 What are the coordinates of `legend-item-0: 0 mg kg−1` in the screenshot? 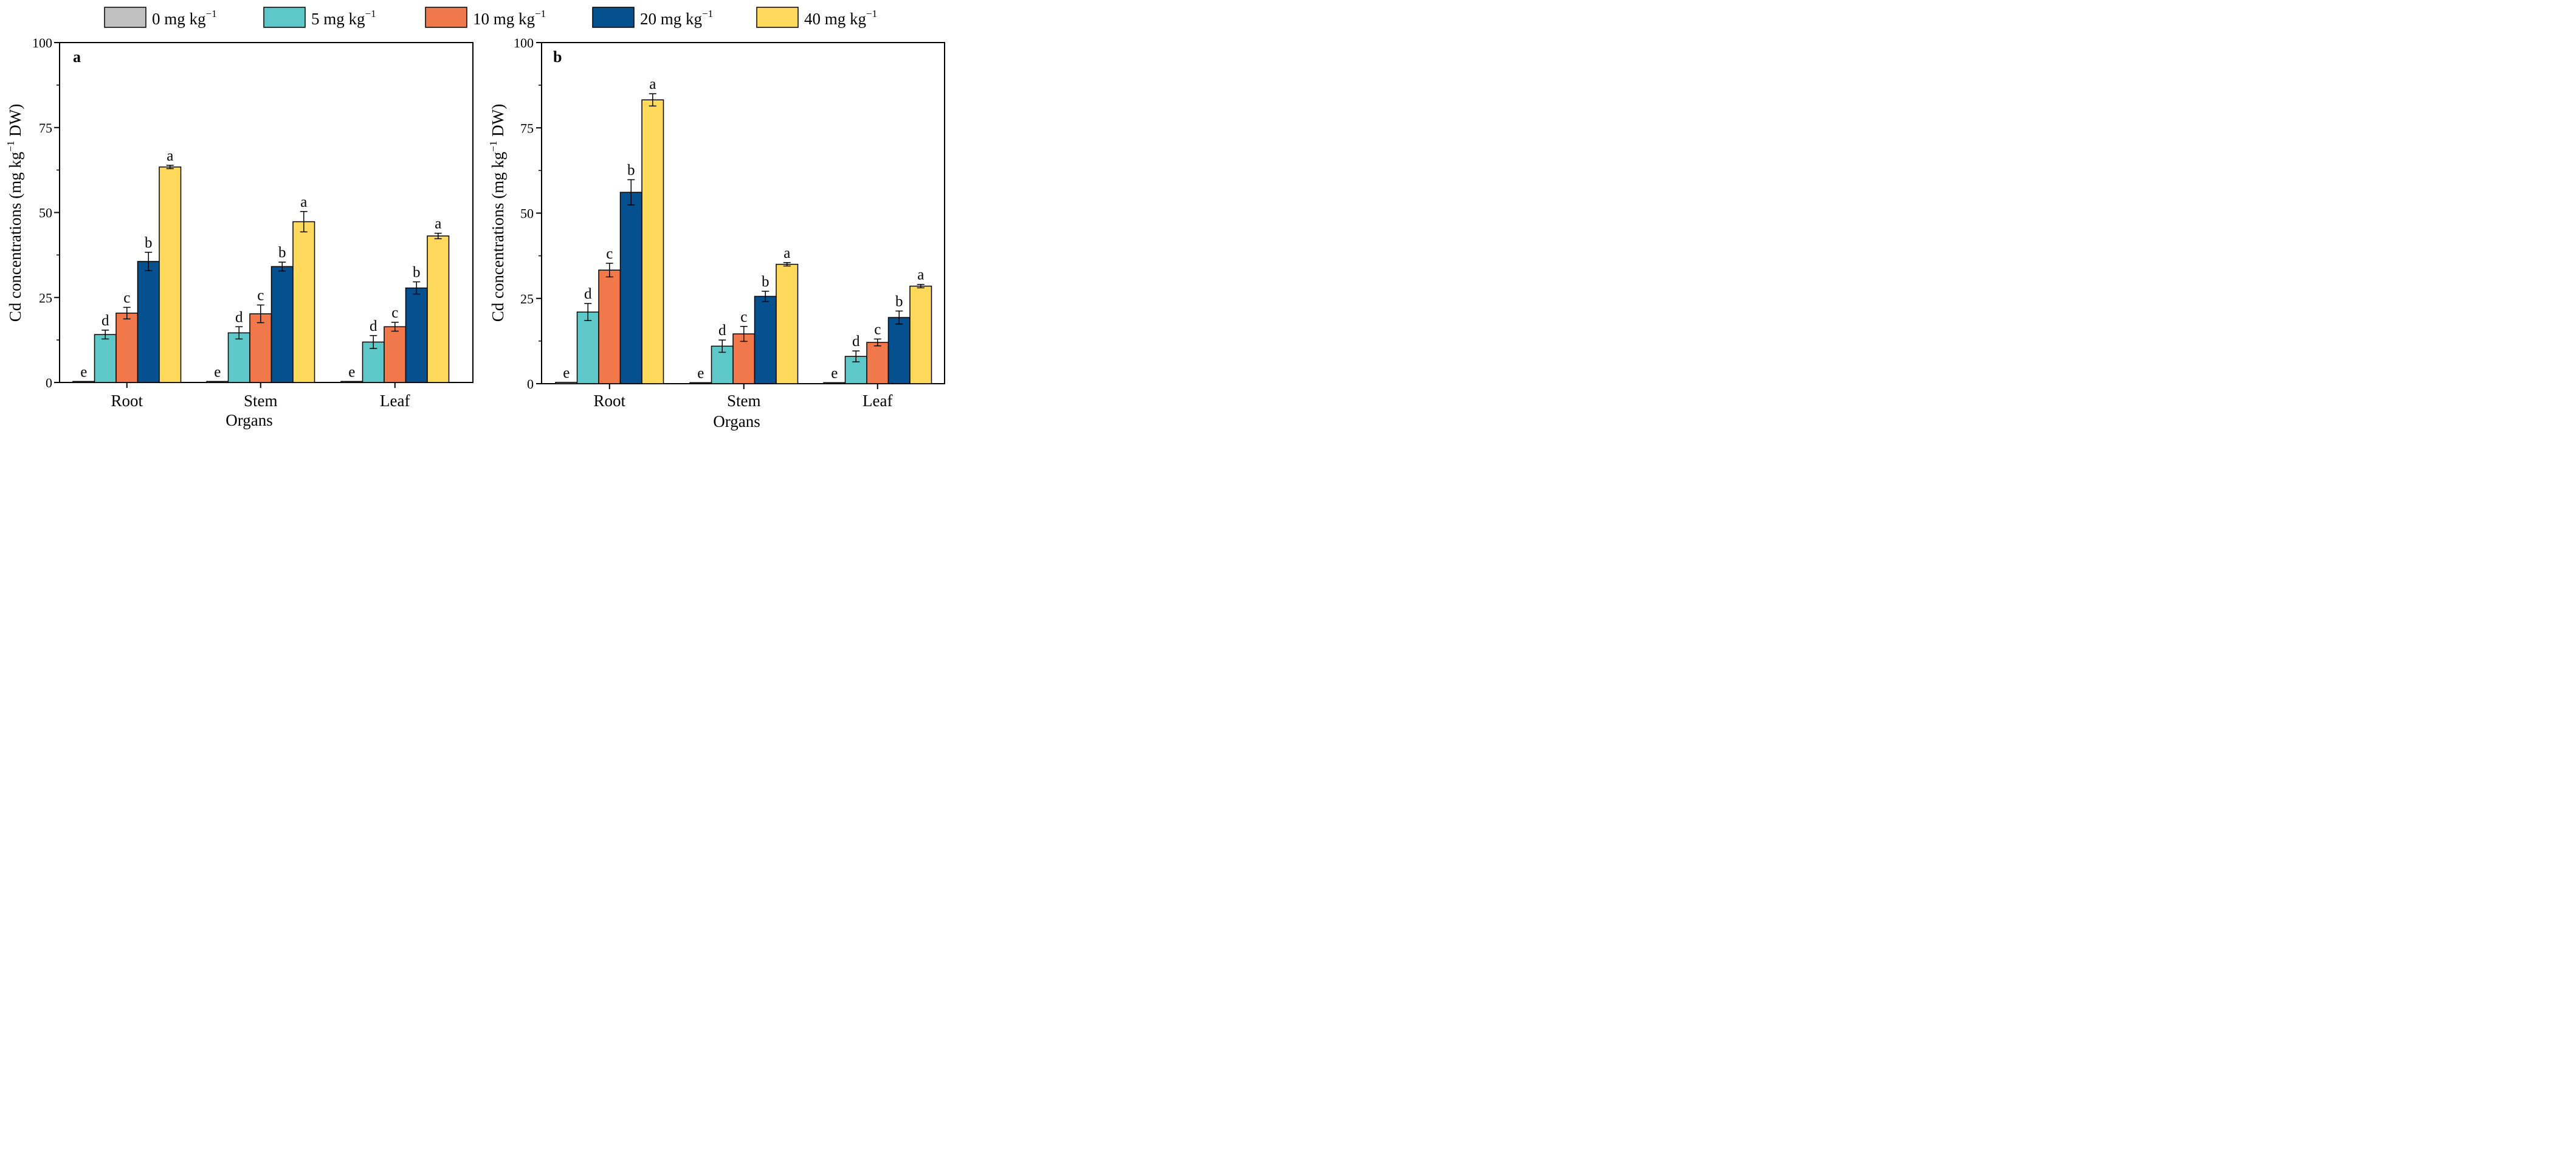 It's located at (160, 17).